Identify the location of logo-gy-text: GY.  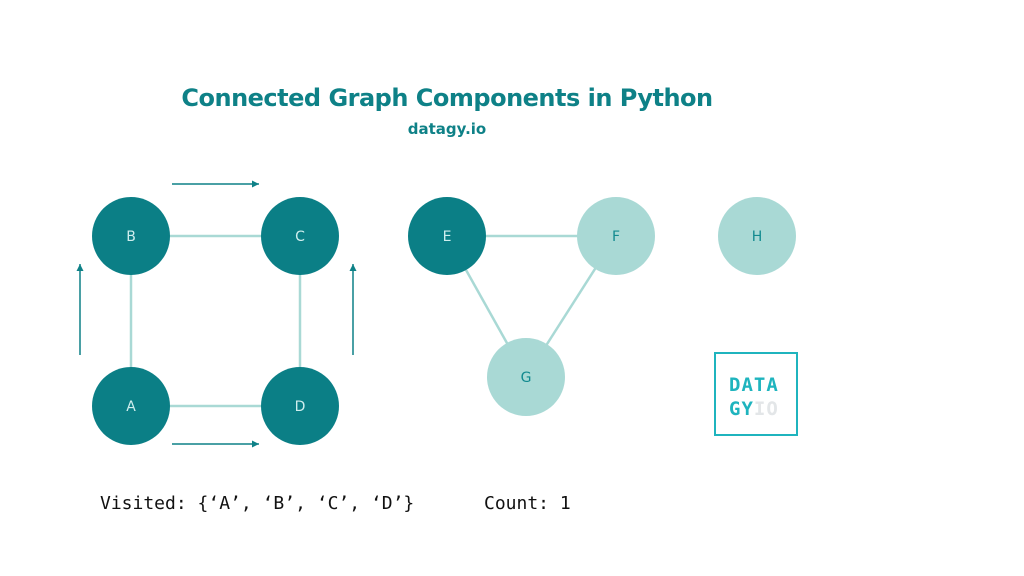
(741, 409).